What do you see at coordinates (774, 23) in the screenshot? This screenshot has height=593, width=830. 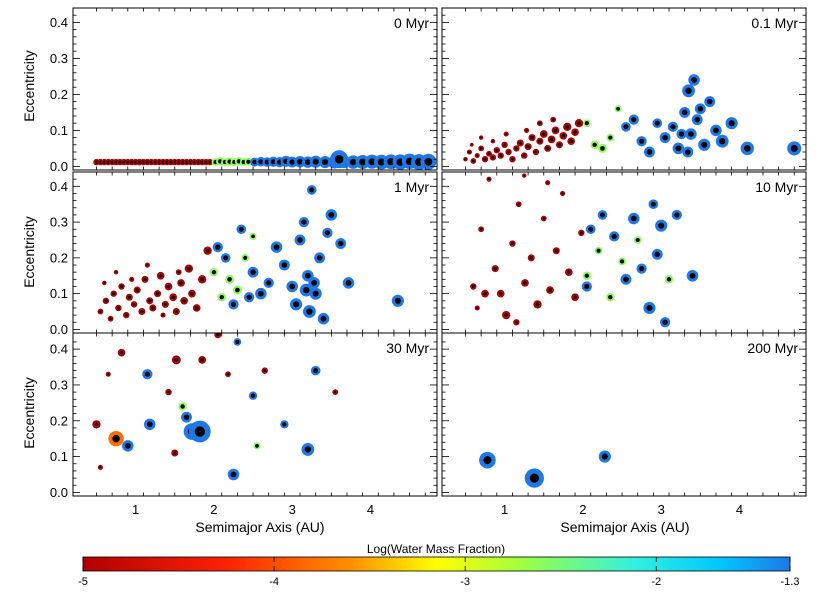 I see `panel-time-label: 0.1 Myr` at bounding box center [774, 23].